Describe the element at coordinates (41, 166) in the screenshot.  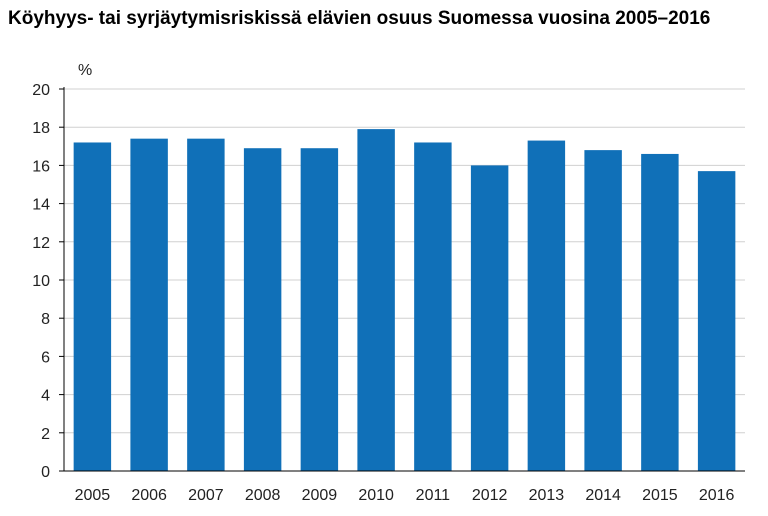
I see `y-tick-label-16: 16` at that location.